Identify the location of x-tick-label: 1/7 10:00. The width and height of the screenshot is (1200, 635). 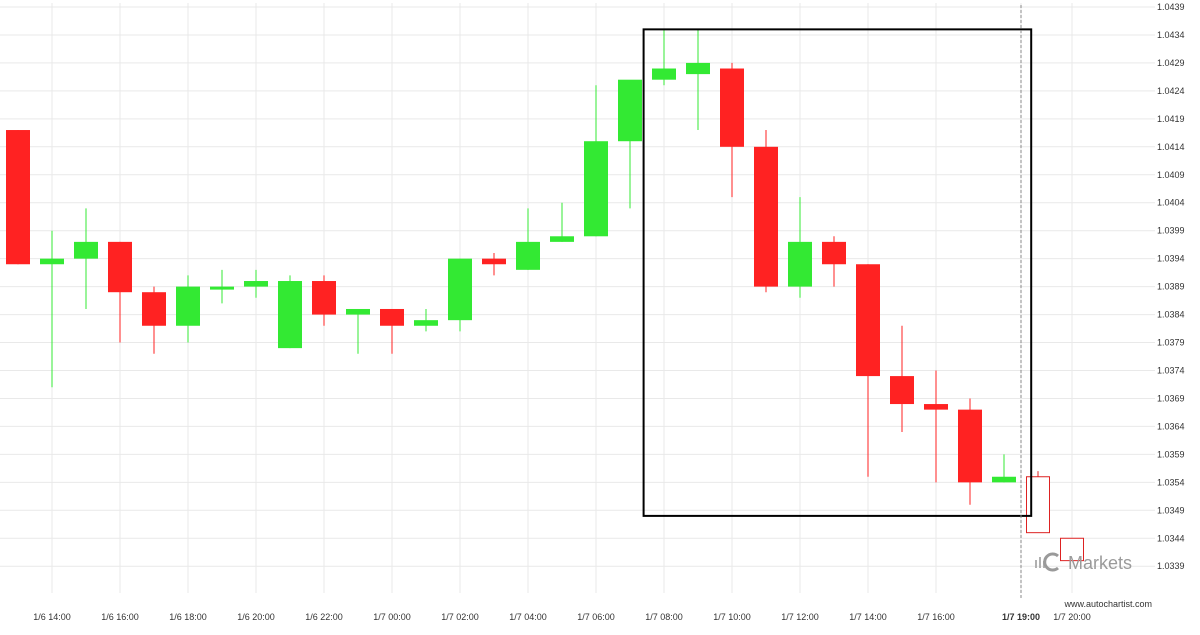
(732, 617).